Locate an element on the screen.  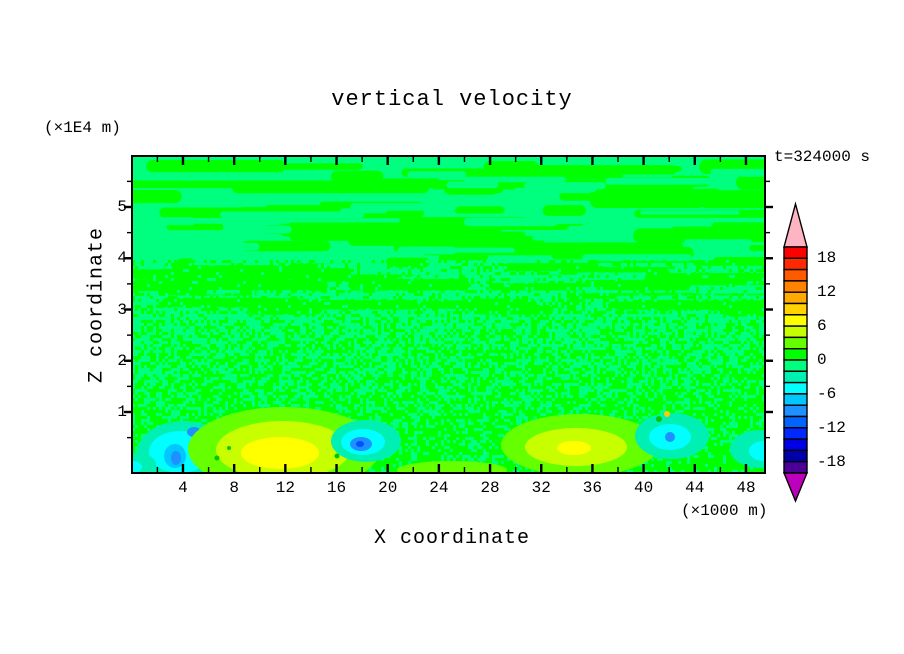
x-tick-label: 28 is located at coordinates (490, 488).